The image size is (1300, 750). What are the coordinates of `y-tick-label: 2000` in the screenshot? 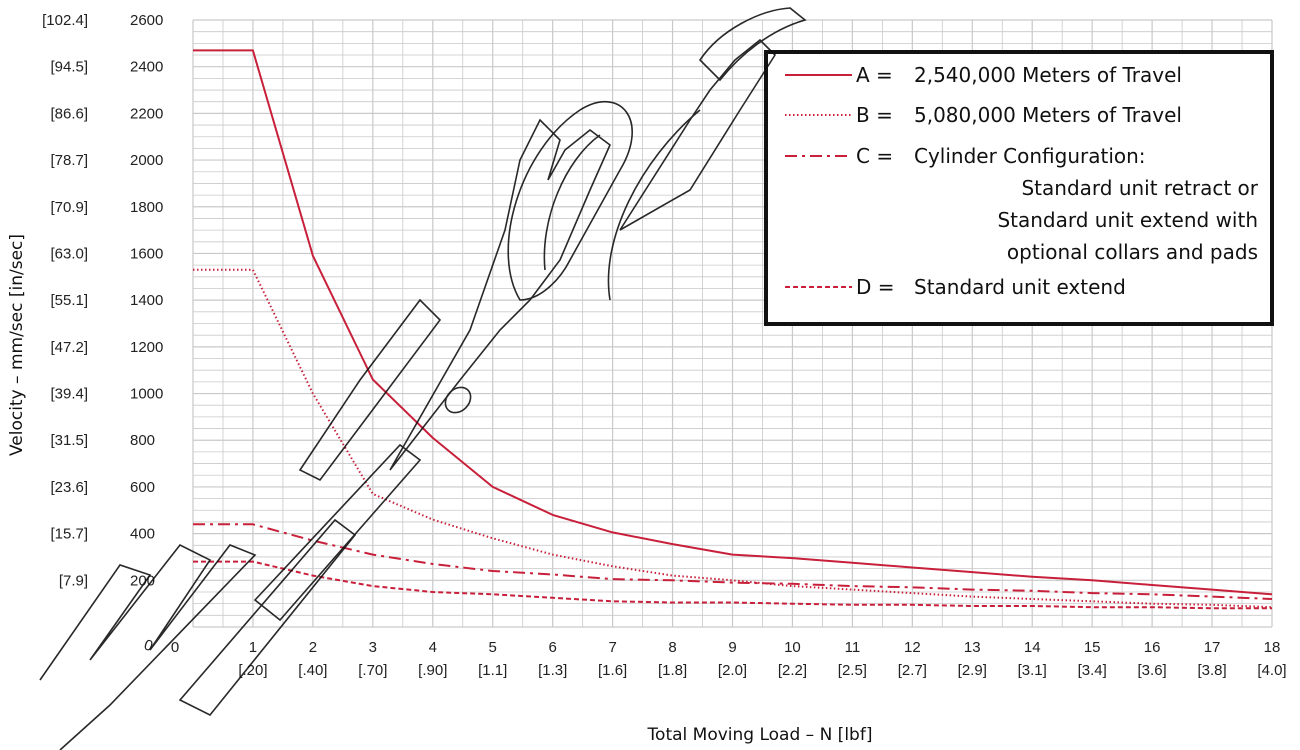 It's located at (146, 160).